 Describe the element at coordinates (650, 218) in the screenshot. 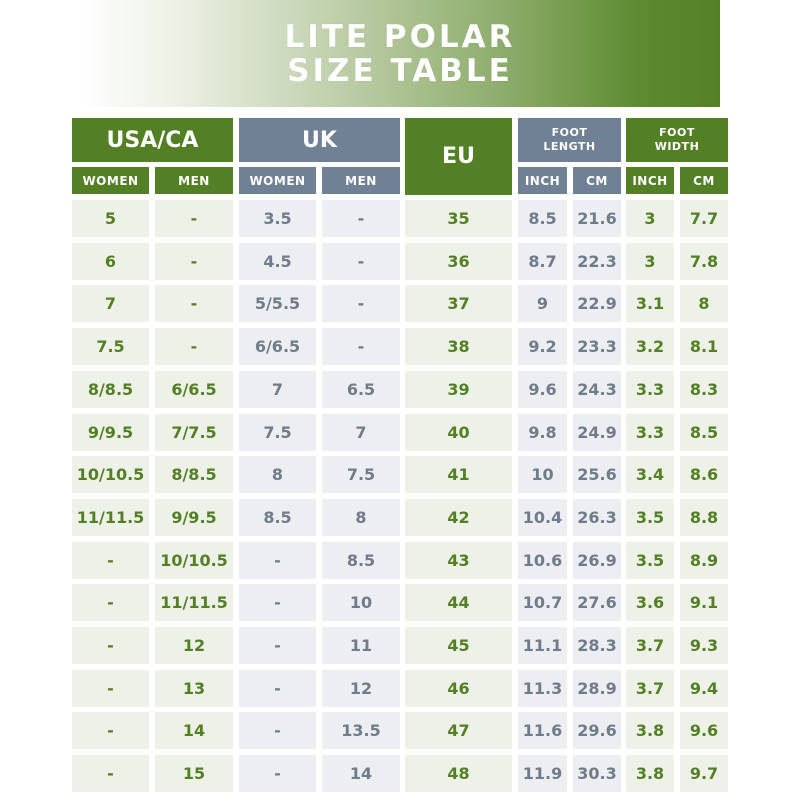

I see `cell-width-inch: 3` at that location.